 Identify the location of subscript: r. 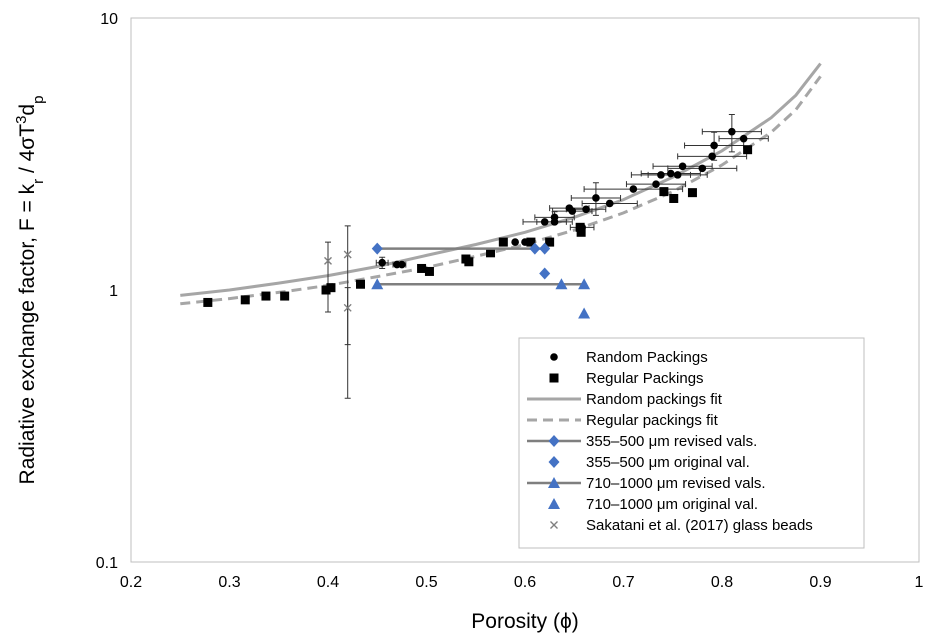
(38, 181).